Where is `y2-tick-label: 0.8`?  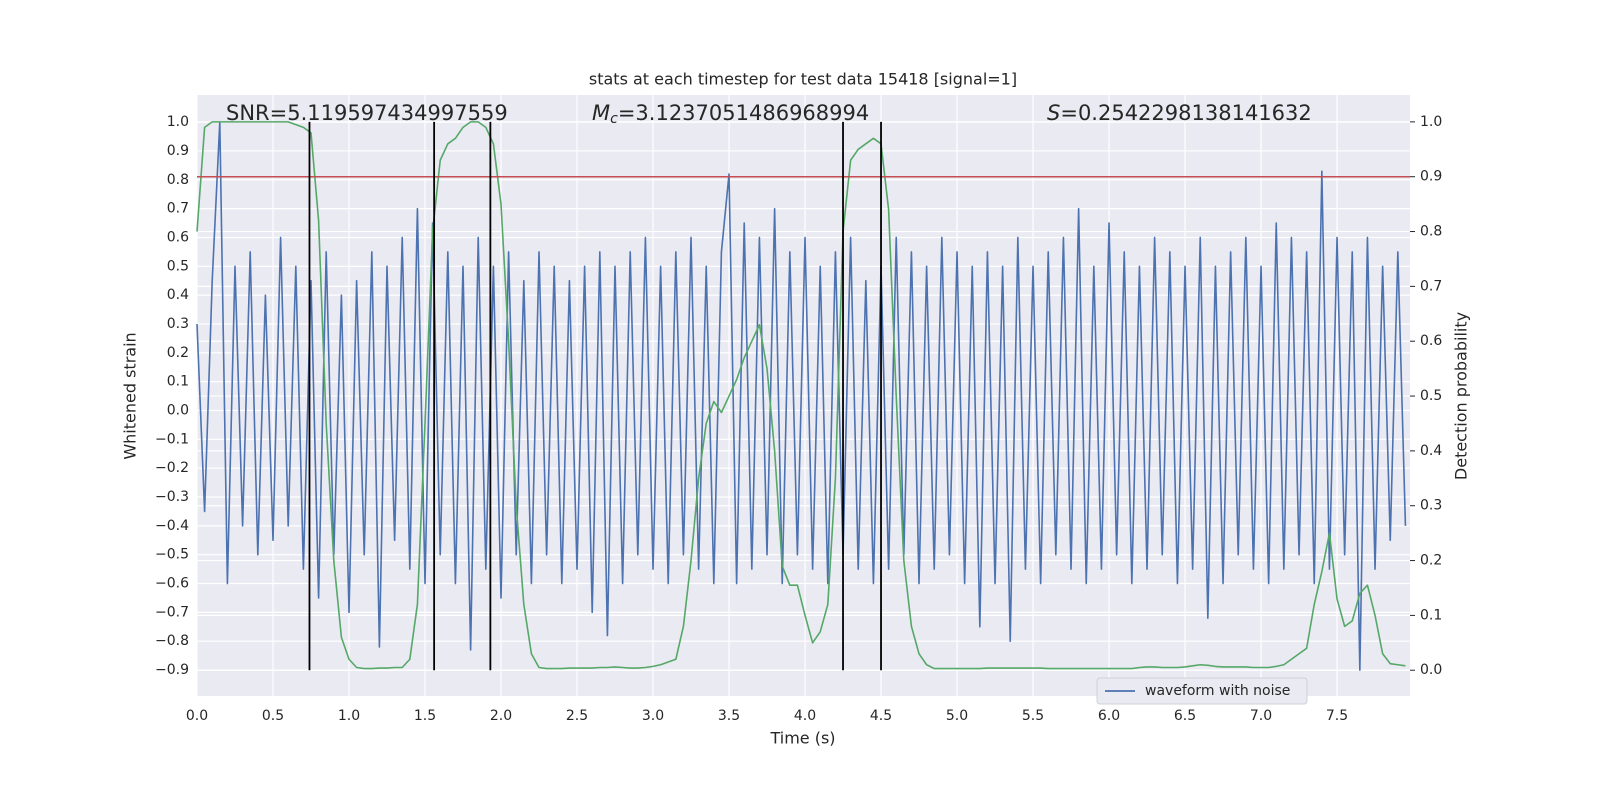 y2-tick-label: 0.8 is located at coordinates (1431, 232).